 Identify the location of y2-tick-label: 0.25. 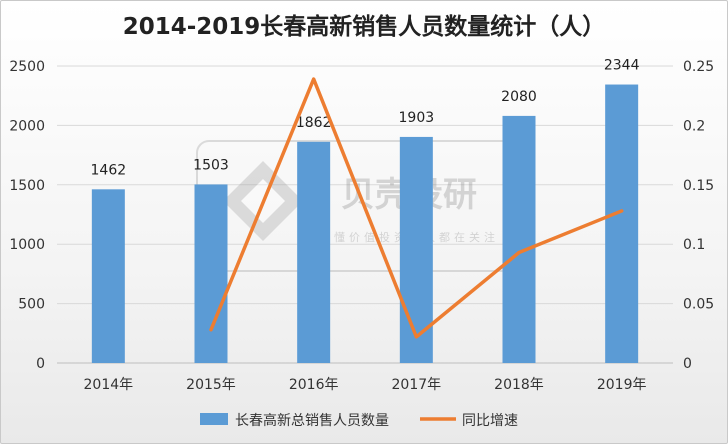
(698, 67).